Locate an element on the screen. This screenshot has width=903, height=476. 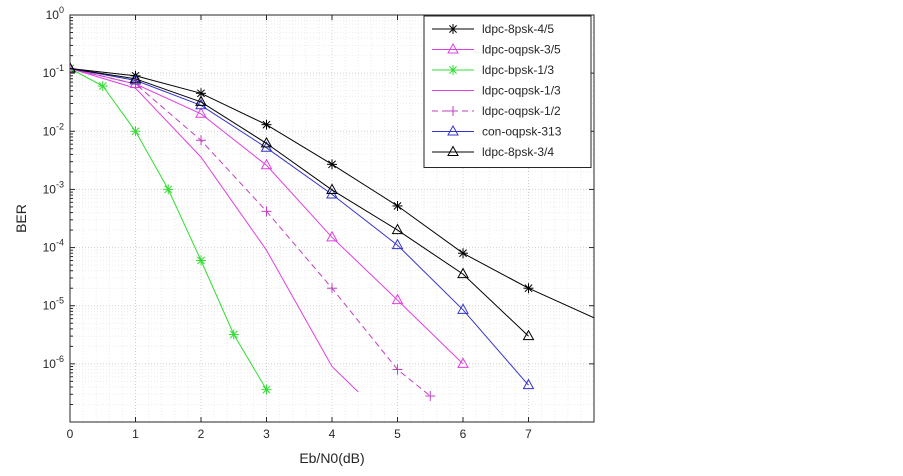
x-tick-label: 3 is located at coordinates (266, 434).